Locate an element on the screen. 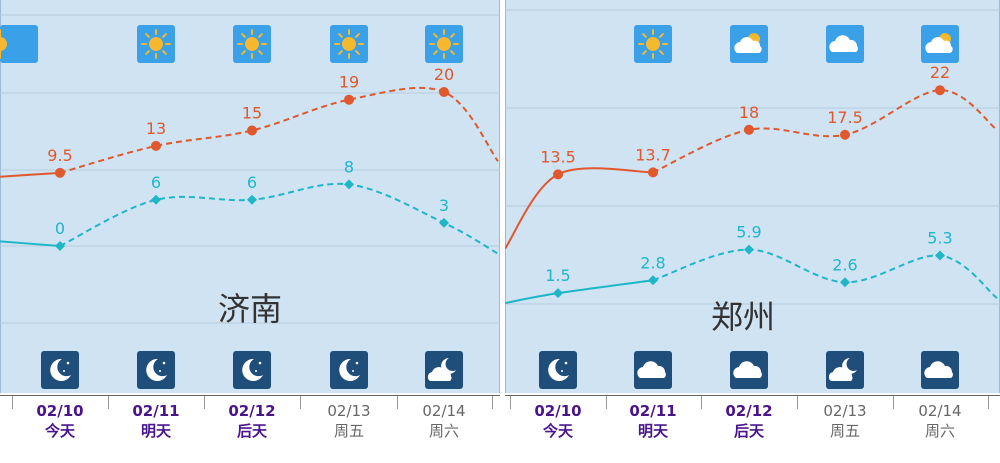  low-value-label: 8 is located at coordinates (349, 166).